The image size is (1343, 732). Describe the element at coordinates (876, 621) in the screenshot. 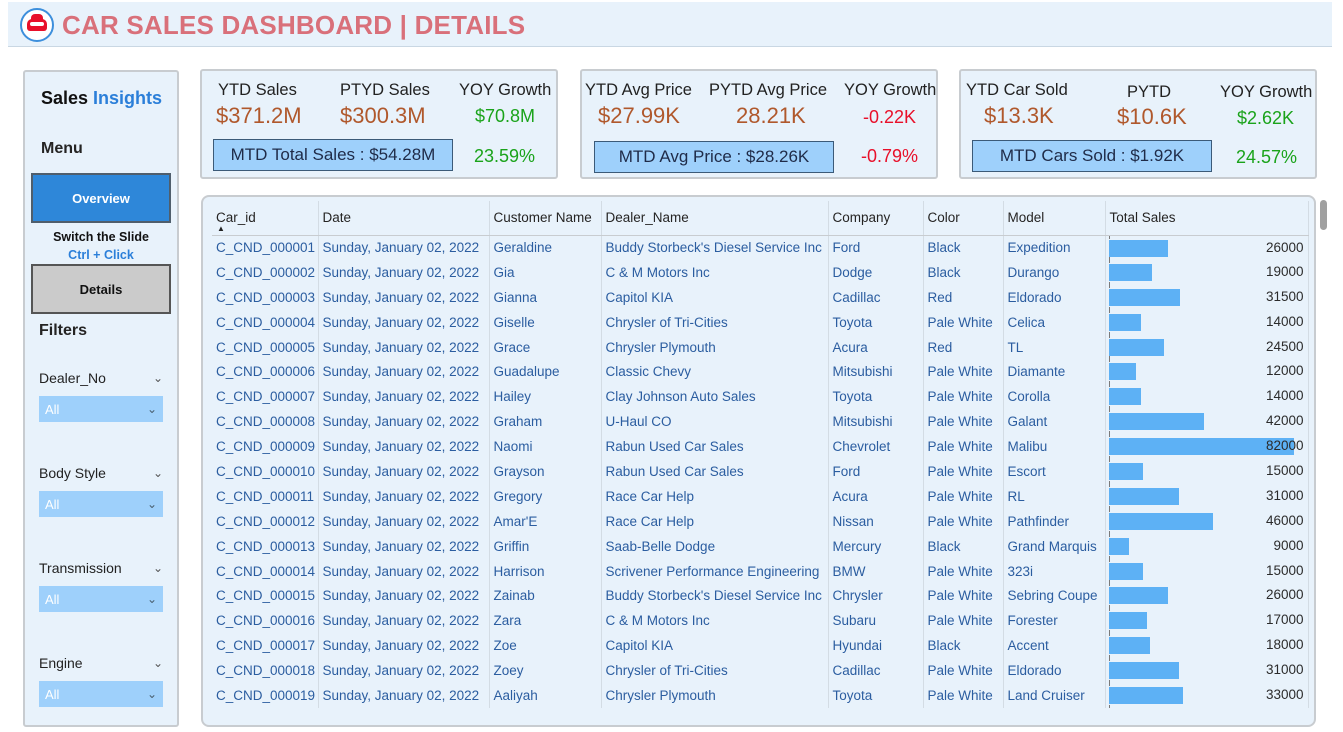

I see `cell-company: Subaru` at that location.